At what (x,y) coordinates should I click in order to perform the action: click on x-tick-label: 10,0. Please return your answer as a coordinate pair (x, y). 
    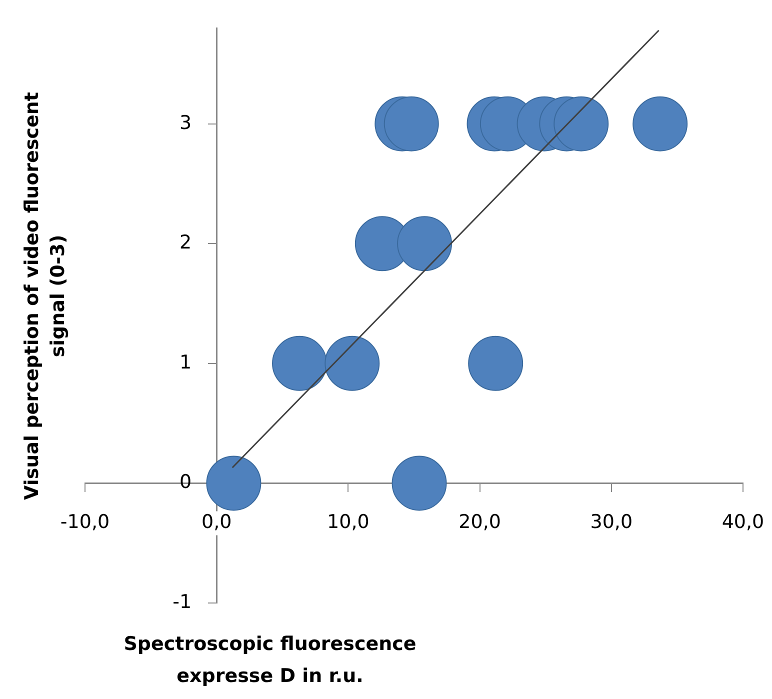
    Looking at the image, I should click on (348, 522).